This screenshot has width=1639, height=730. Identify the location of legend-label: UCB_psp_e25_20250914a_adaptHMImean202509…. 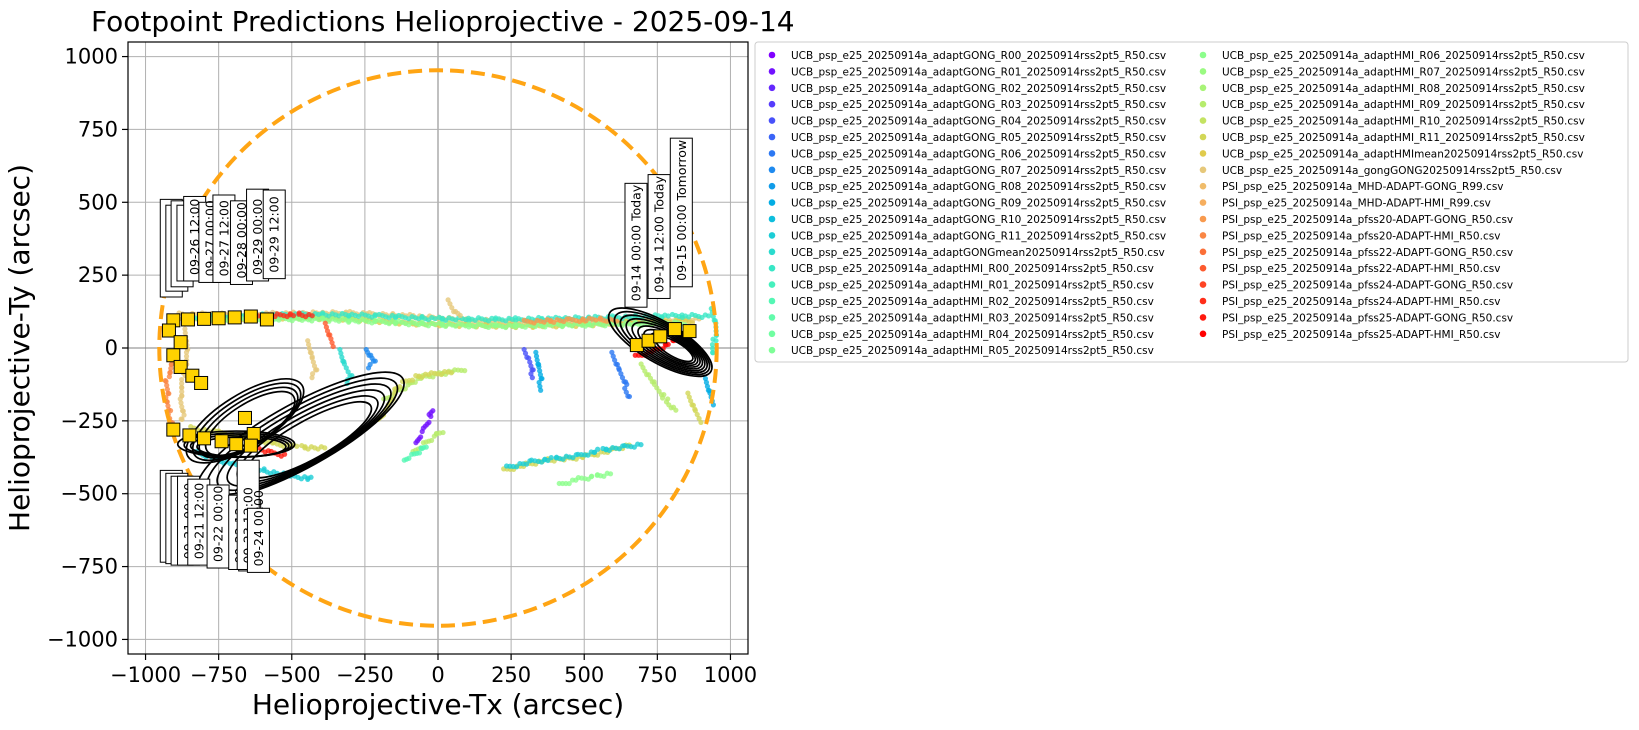
(1402, 154).